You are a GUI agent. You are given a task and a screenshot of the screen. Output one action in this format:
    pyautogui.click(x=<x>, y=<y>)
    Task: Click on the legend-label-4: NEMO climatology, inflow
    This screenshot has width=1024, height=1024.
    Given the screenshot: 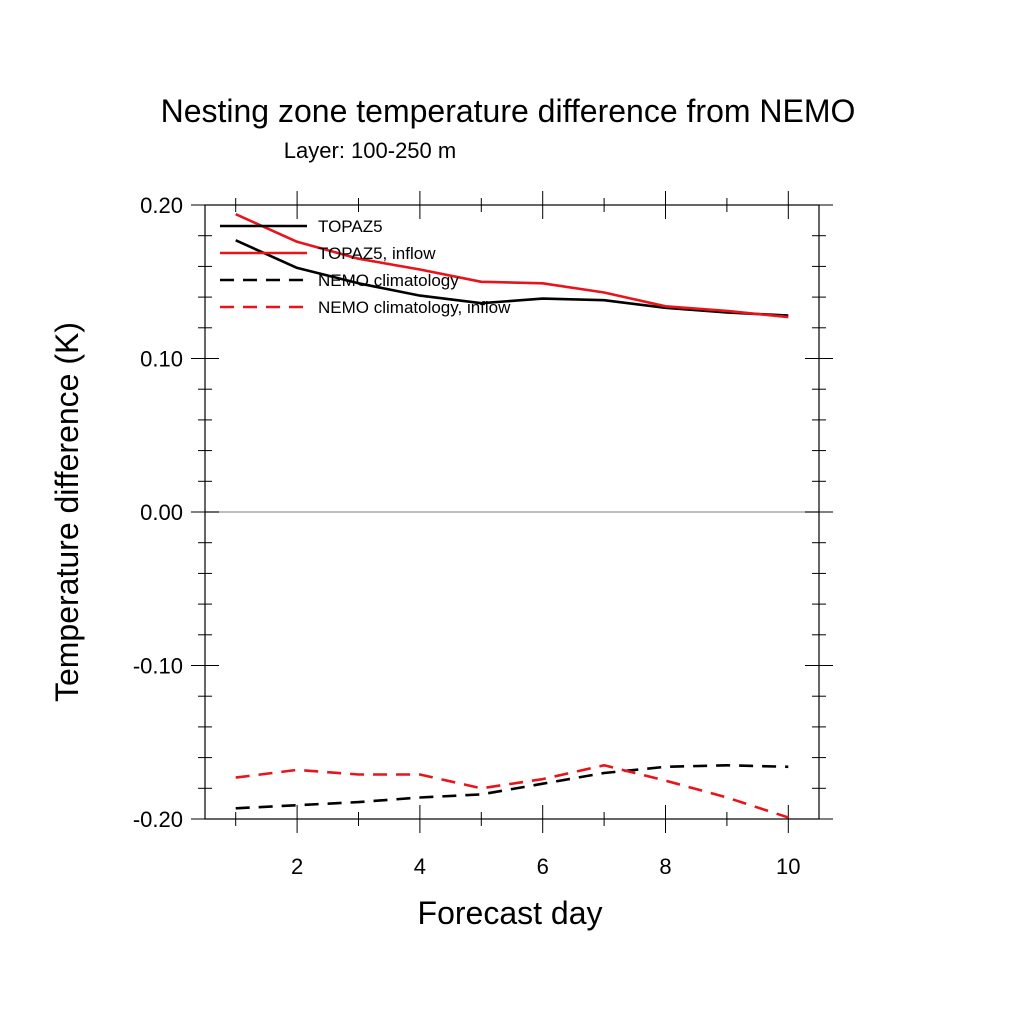 What is the action you would take?
    pyautogui.click(x=414, y=307)
    